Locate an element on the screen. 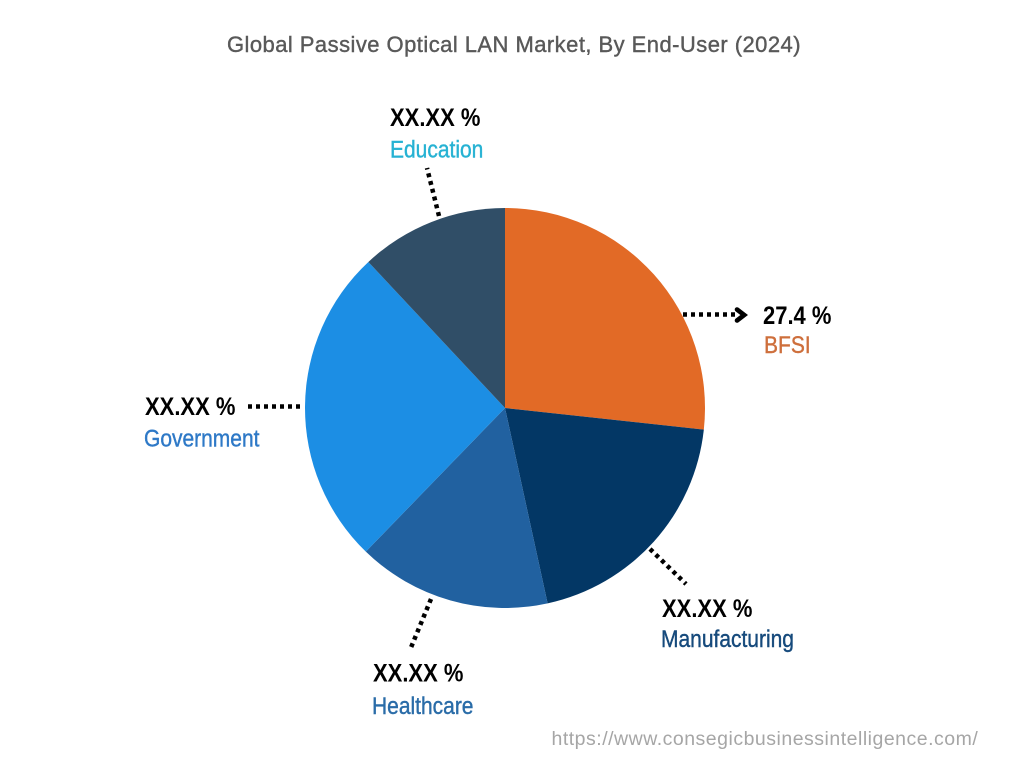 The image size is (1024, 768). svg-text: BFSI is located at coordinates (787, 345).